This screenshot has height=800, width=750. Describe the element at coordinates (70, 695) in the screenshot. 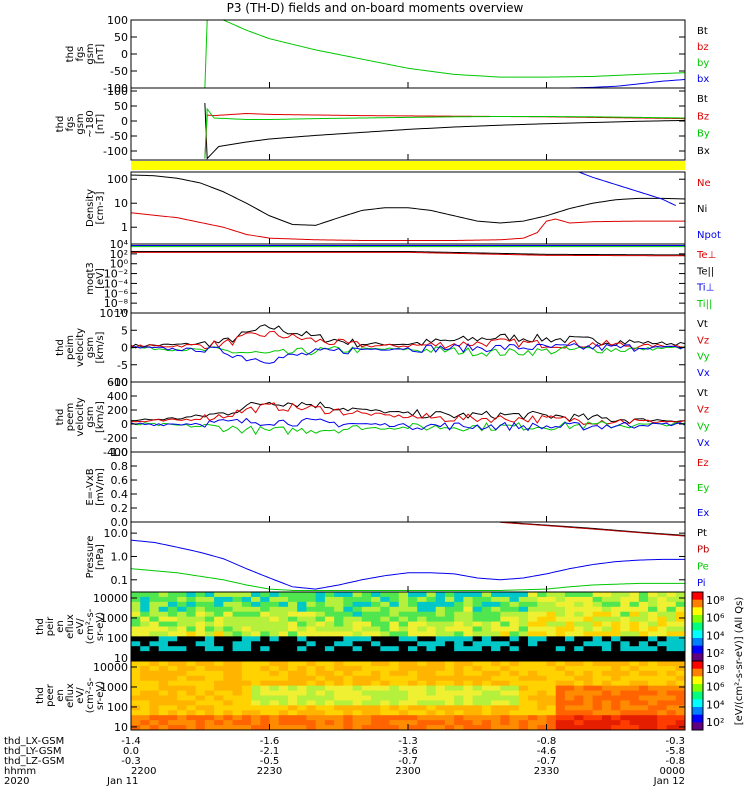

I see `y-axis-label: eflux` at that location.